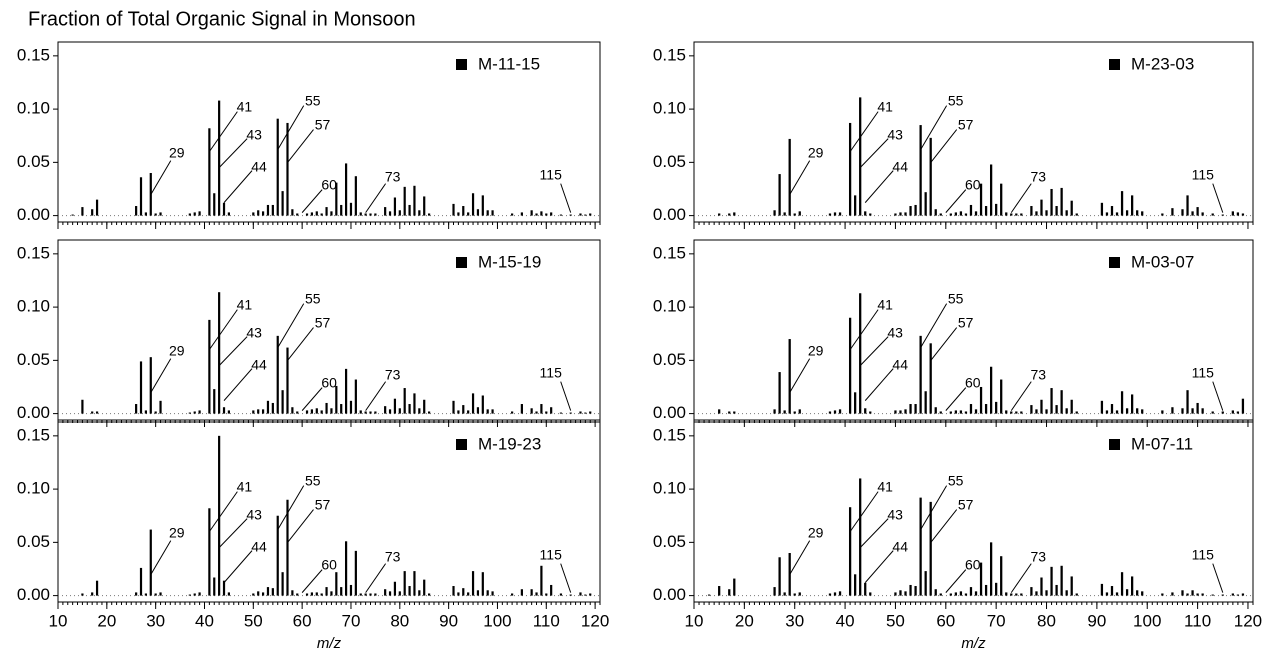 The width and height of the screenshot is (1271, 655). I want to click on y-tick-label: 0.10, so click(669, 488).